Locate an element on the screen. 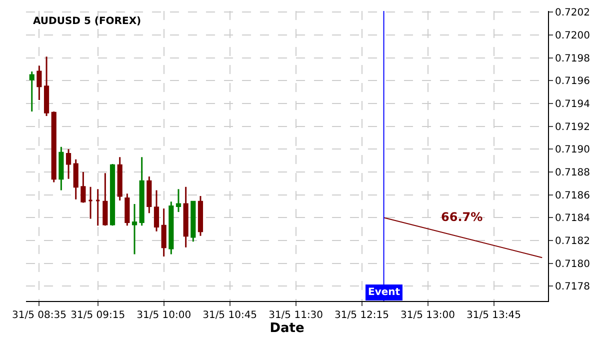  x-tick-label: 31/5 08:35 is located at coordinates (39, 315).